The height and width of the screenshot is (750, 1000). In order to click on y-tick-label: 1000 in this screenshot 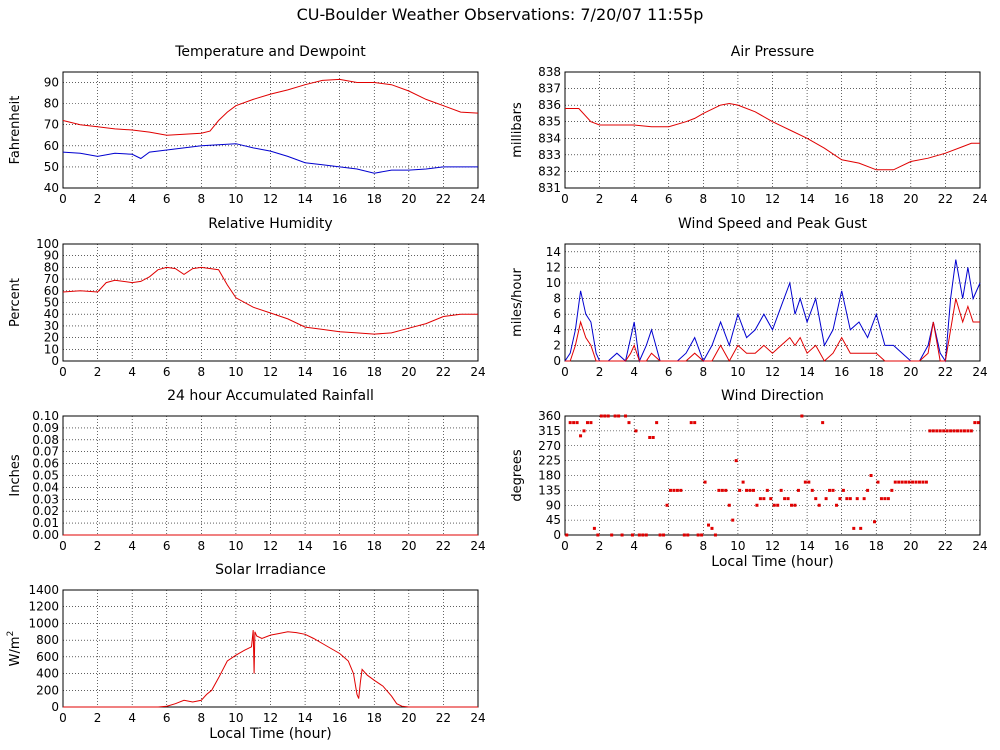, I will do `click(43, 623)`.